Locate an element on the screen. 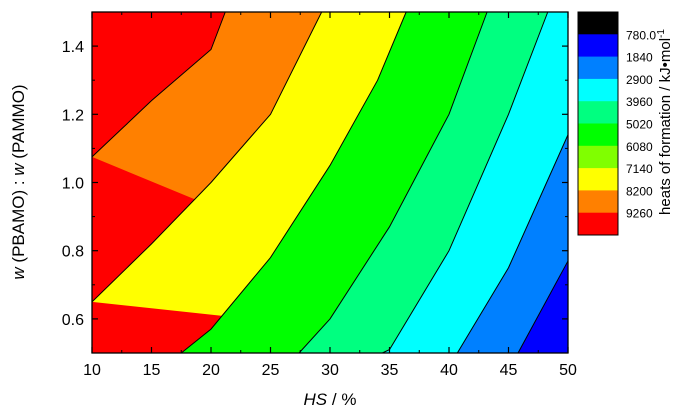  colorbar-level-label: 1840 is located at coordinates (639, 58).